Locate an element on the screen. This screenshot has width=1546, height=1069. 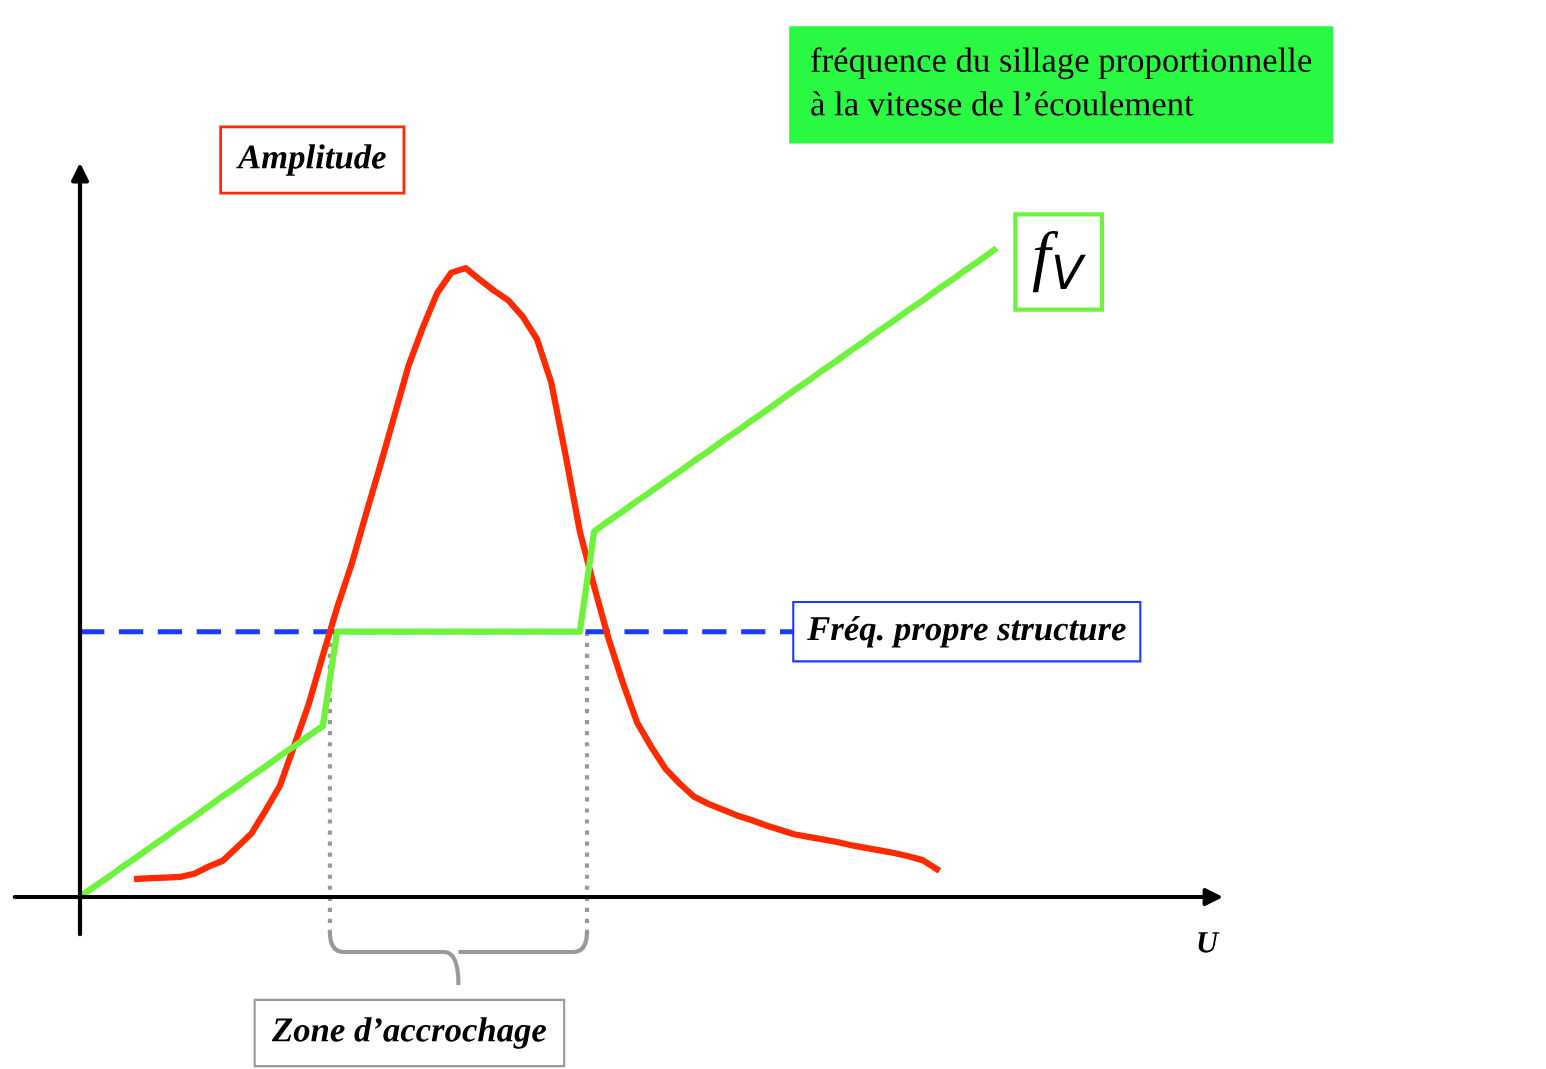
text: fréquence du sillage proportionnelle à la vitesse de l’écoulement is located at coordinates (1061, 81).